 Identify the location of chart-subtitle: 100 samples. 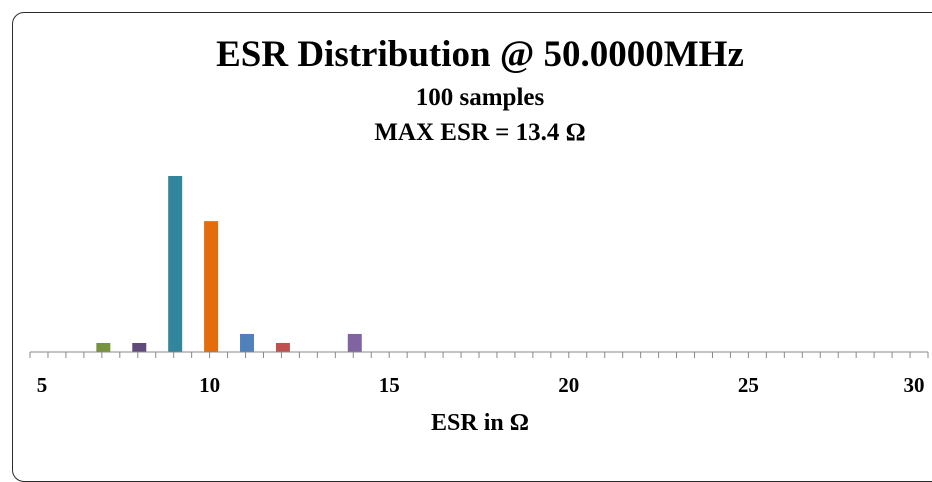
(480, 97).